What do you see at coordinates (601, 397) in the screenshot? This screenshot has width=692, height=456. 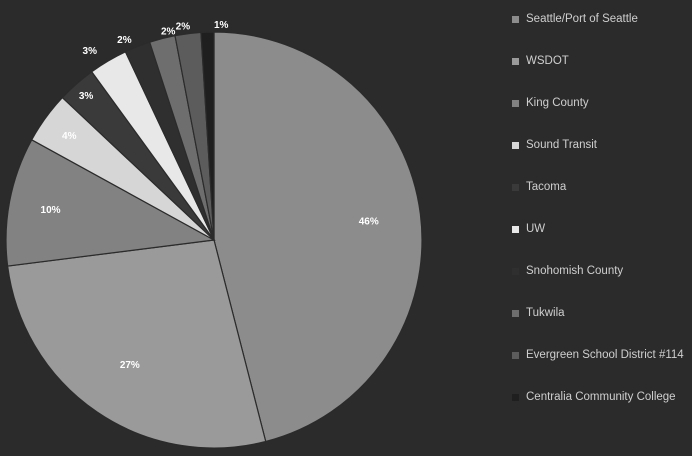 I see `legend-label: Centralia Community College` at bounding box center [601, 397].